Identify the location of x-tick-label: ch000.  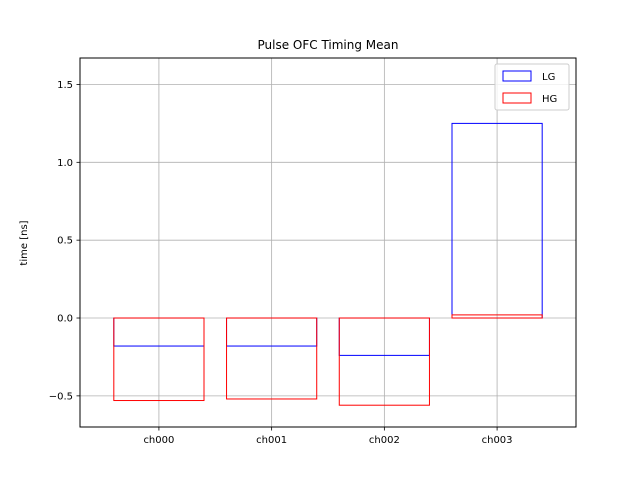
(158, 440).